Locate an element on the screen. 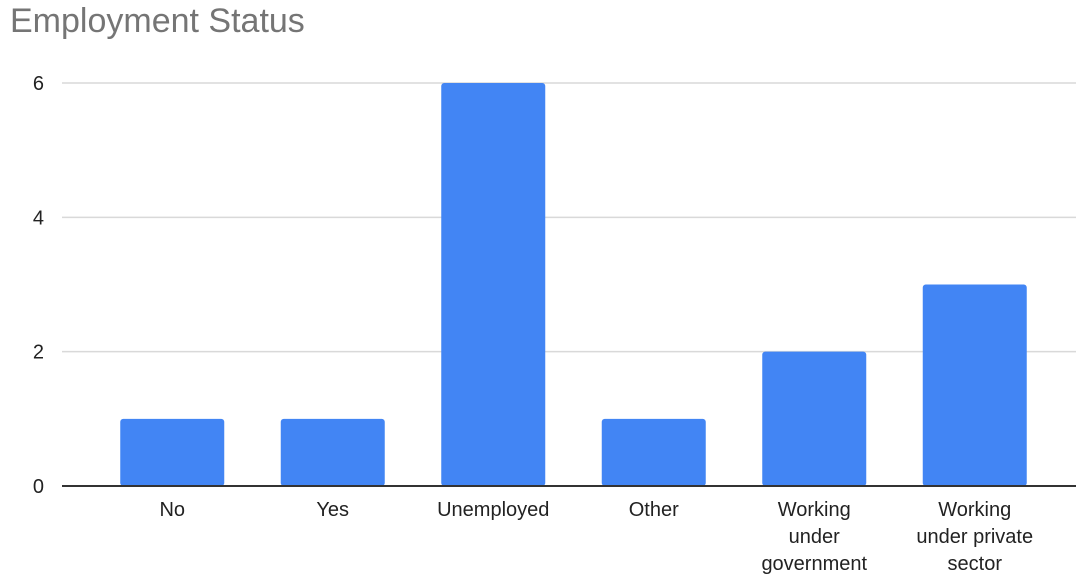 The height and width of the screenshot is (577, 1076). x-category-label: Working under government is located at coordinates (814, 537).